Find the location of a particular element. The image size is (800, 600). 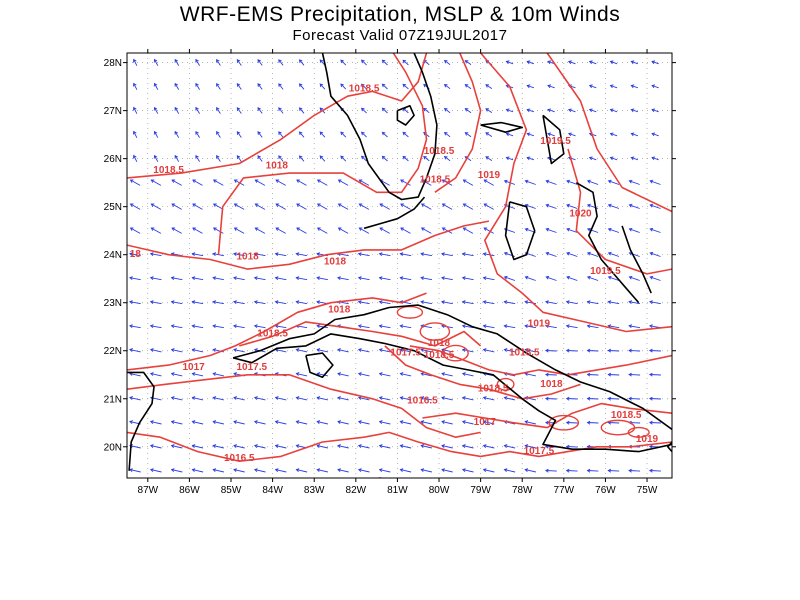

lon-tick-label: 78W is located at coordinates (522, 490).